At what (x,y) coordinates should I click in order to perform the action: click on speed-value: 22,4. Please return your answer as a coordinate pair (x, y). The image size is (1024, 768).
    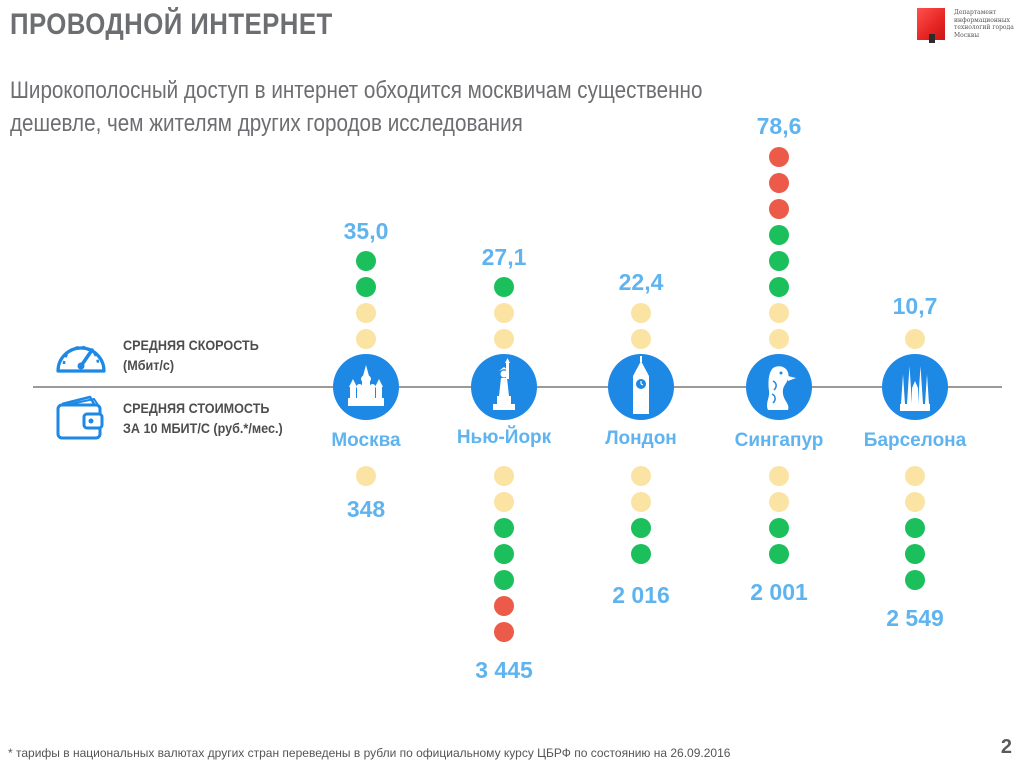
    Looking at the image, I should click on (641, 282).